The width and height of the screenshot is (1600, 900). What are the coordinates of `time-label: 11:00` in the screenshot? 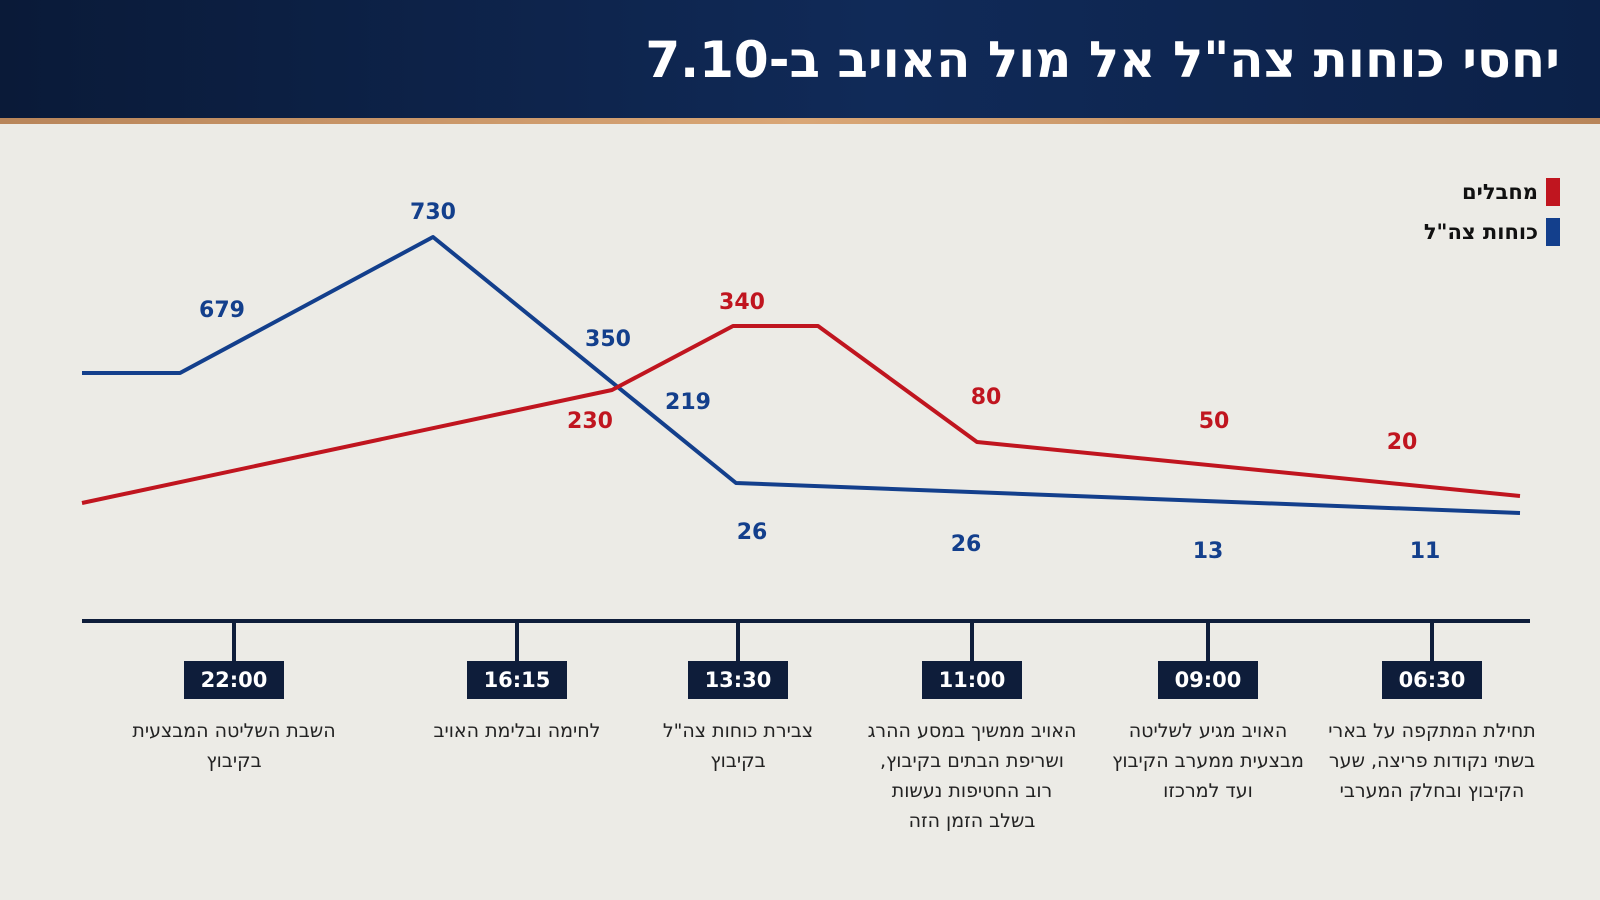 It's located at (972, 680).